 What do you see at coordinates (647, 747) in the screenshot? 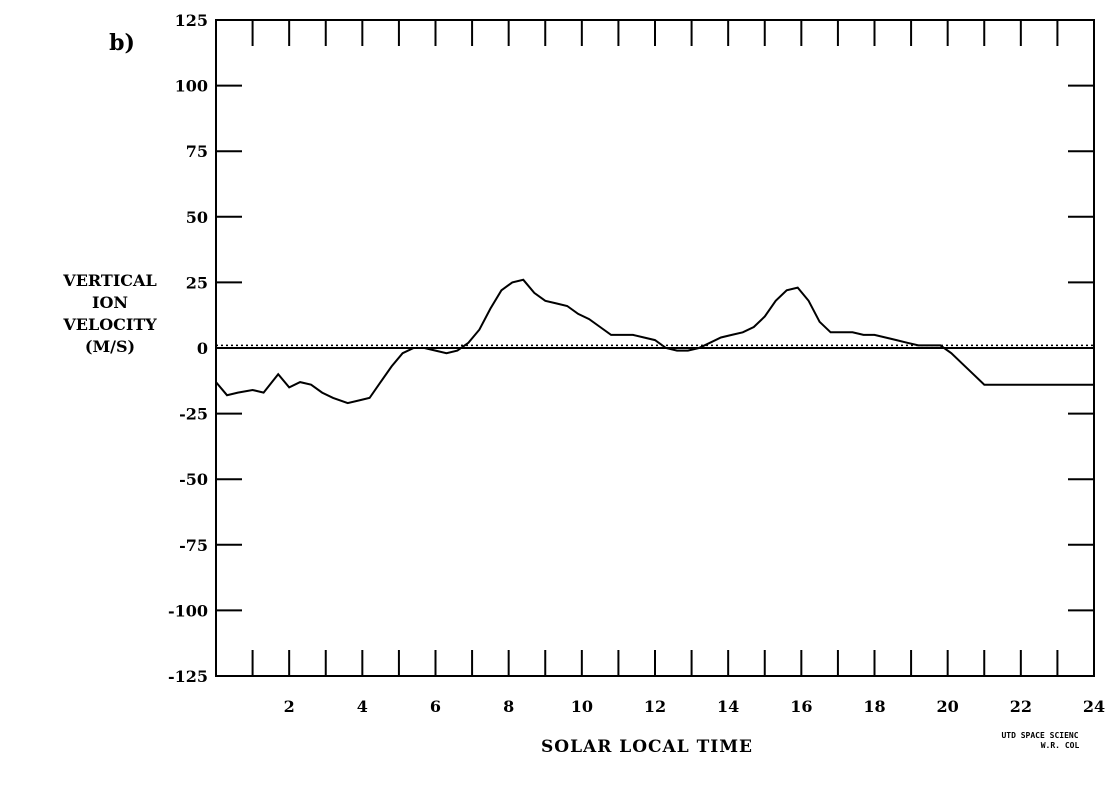
I see `x-axis-label: SOLAR LOCAL TIME` at bounding box center [647, 747].